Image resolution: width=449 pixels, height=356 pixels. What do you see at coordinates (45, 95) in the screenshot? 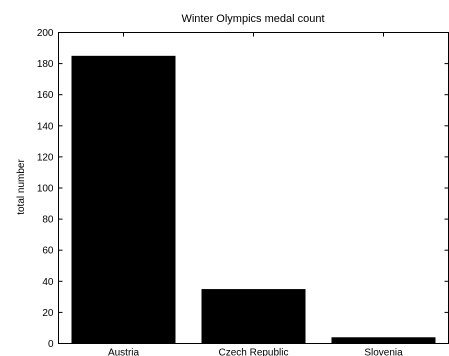
I see `y-tick-label: 160` at bounding box center [45, 95].